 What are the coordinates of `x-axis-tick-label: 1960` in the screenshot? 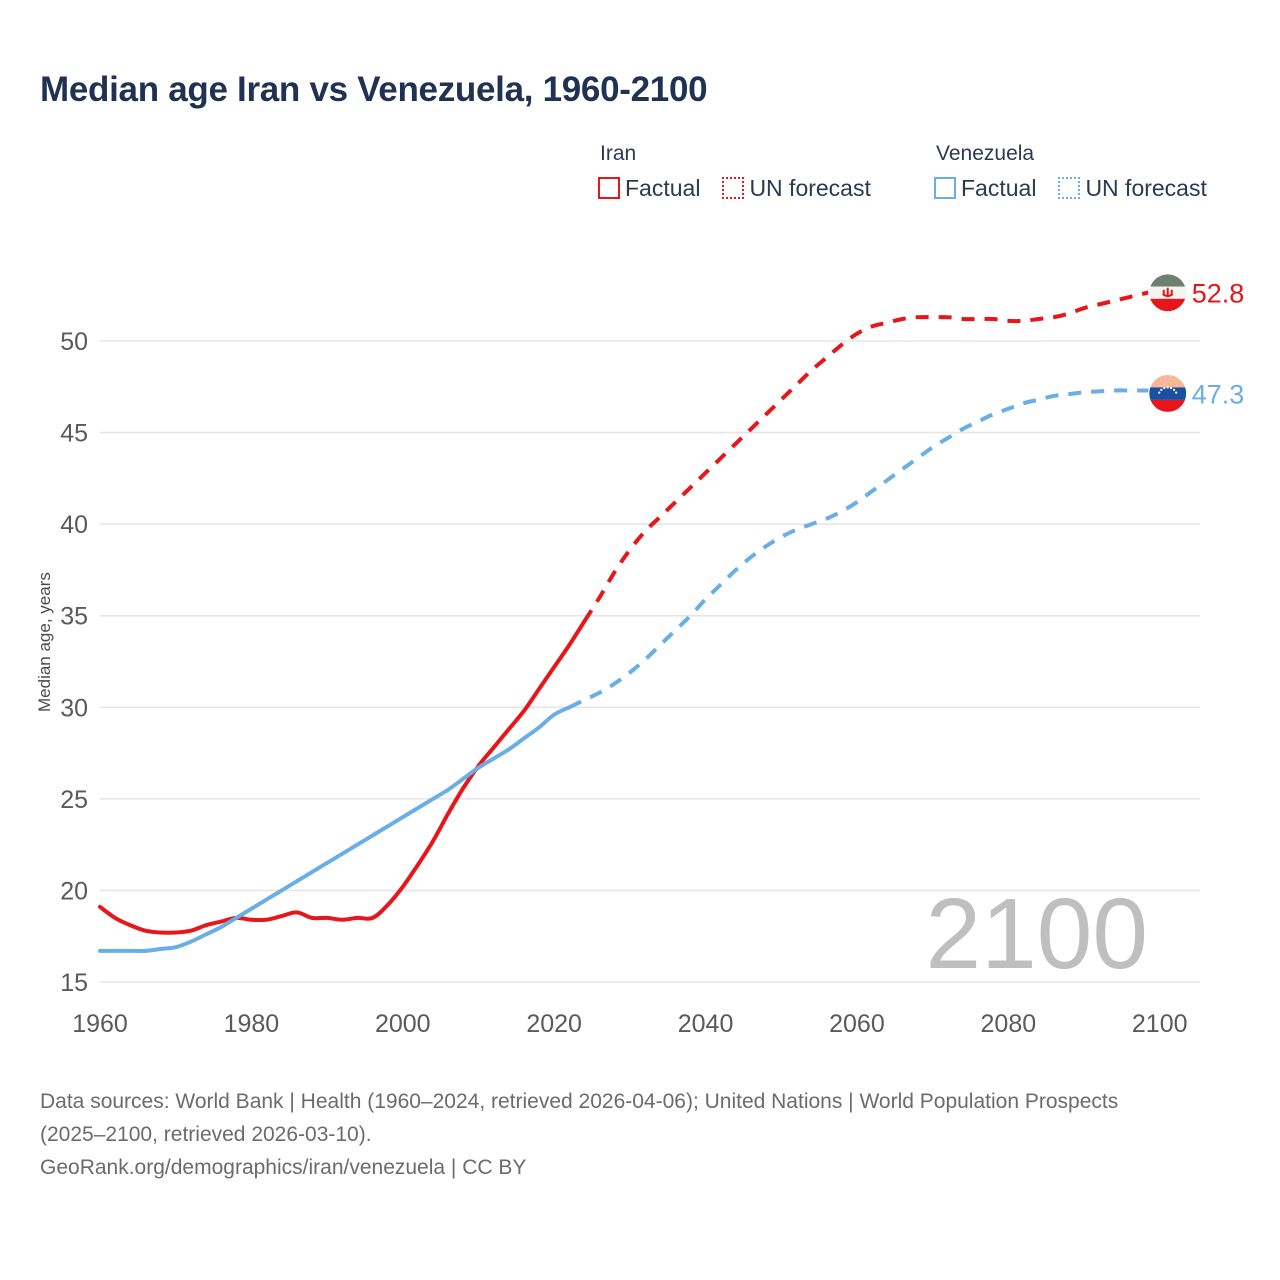 It's located at (100, 1024).